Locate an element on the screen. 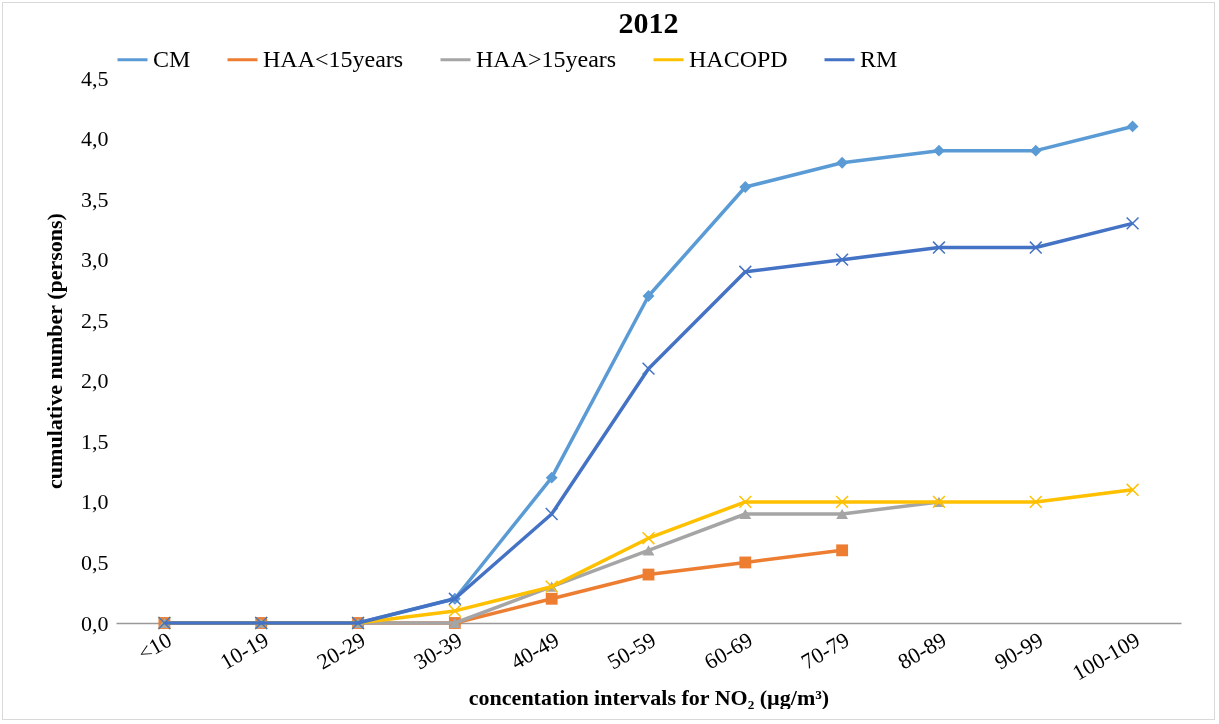 The width and height of the screenshot is (1219, 724). y-tick-label: 1,5 is located at coordinates (95, 441).